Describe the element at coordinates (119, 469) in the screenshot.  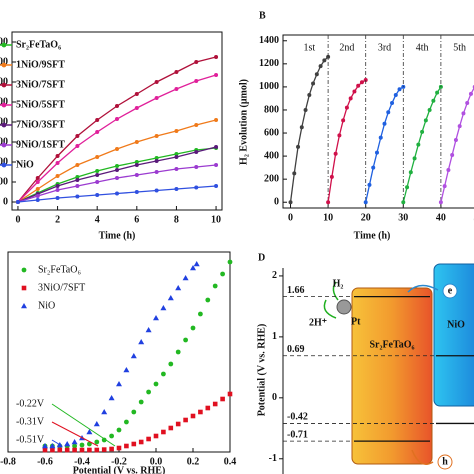
I see `x-axis-title: Potential (V vs. RHE)` at that location.